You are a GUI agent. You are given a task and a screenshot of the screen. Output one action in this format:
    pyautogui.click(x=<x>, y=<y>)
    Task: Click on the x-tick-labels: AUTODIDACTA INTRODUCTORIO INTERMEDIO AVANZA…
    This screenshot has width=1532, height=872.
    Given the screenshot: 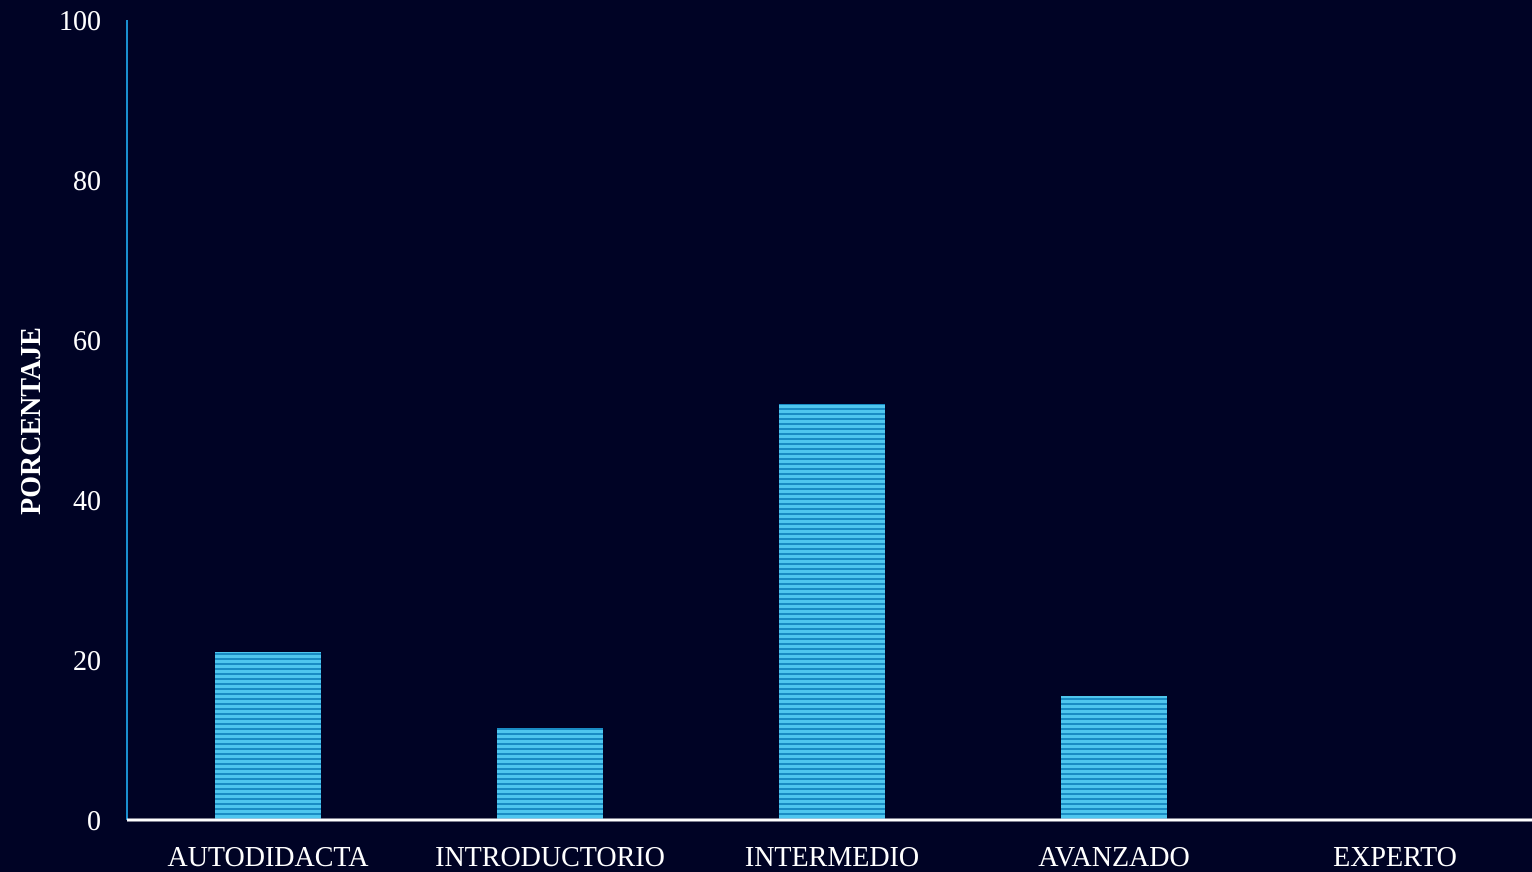 What is the action you would take?
    pyautogui.click(x=811, y=857)
    